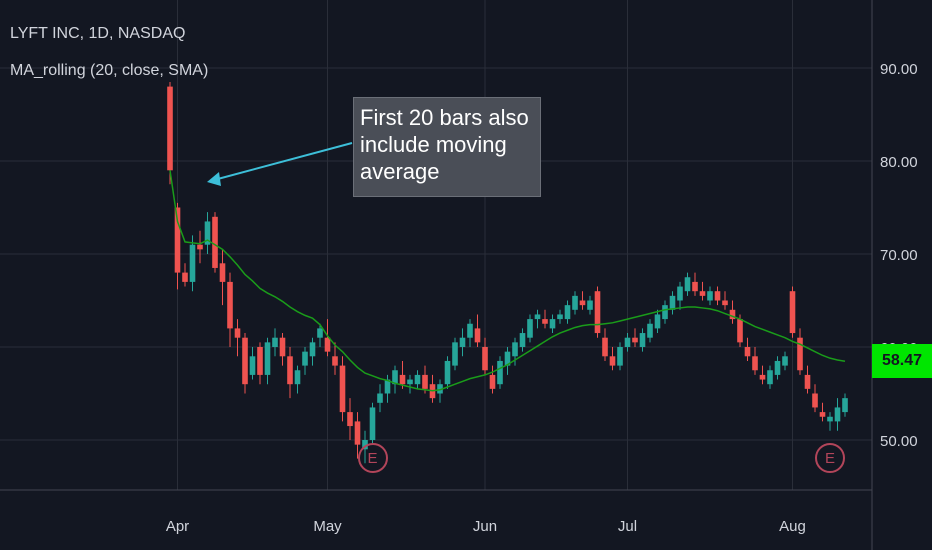 This screenshot has height=550, width=932. I want to click on last-price-badge: 58.47, so click(902, 361).